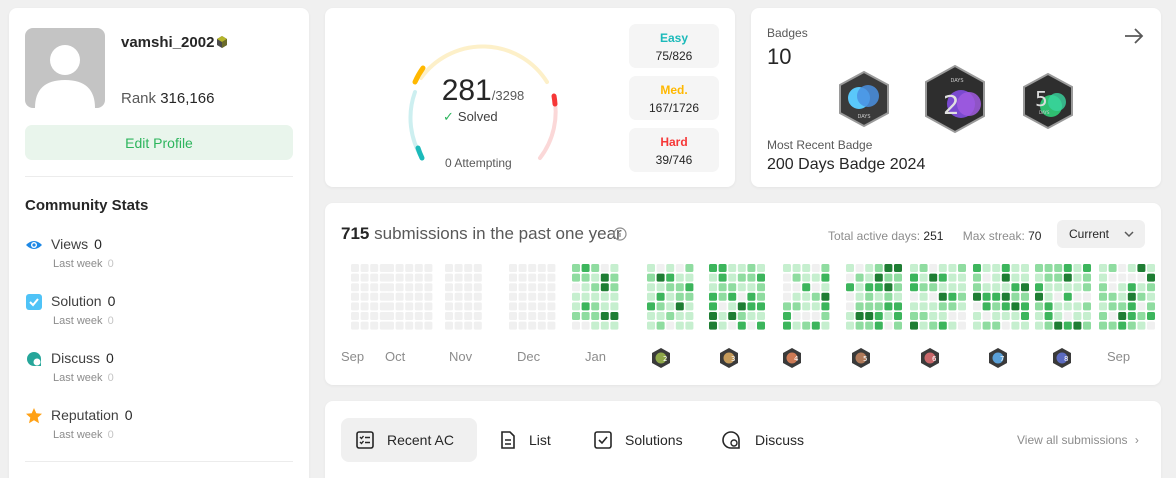 This screenshot has width=1176, height=478. I want to click on arrow-right-icon, so click(1134, 36).